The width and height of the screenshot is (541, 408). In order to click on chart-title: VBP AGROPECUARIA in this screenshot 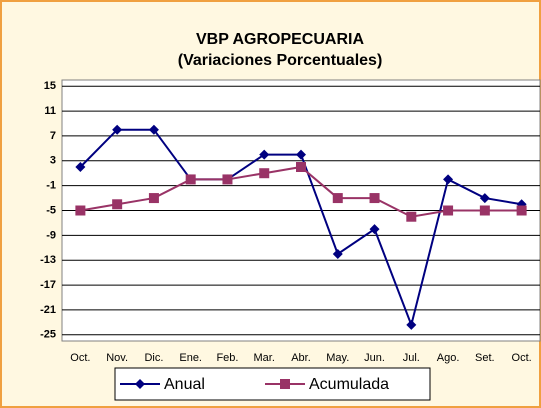, I will do `click(280, 39)`.